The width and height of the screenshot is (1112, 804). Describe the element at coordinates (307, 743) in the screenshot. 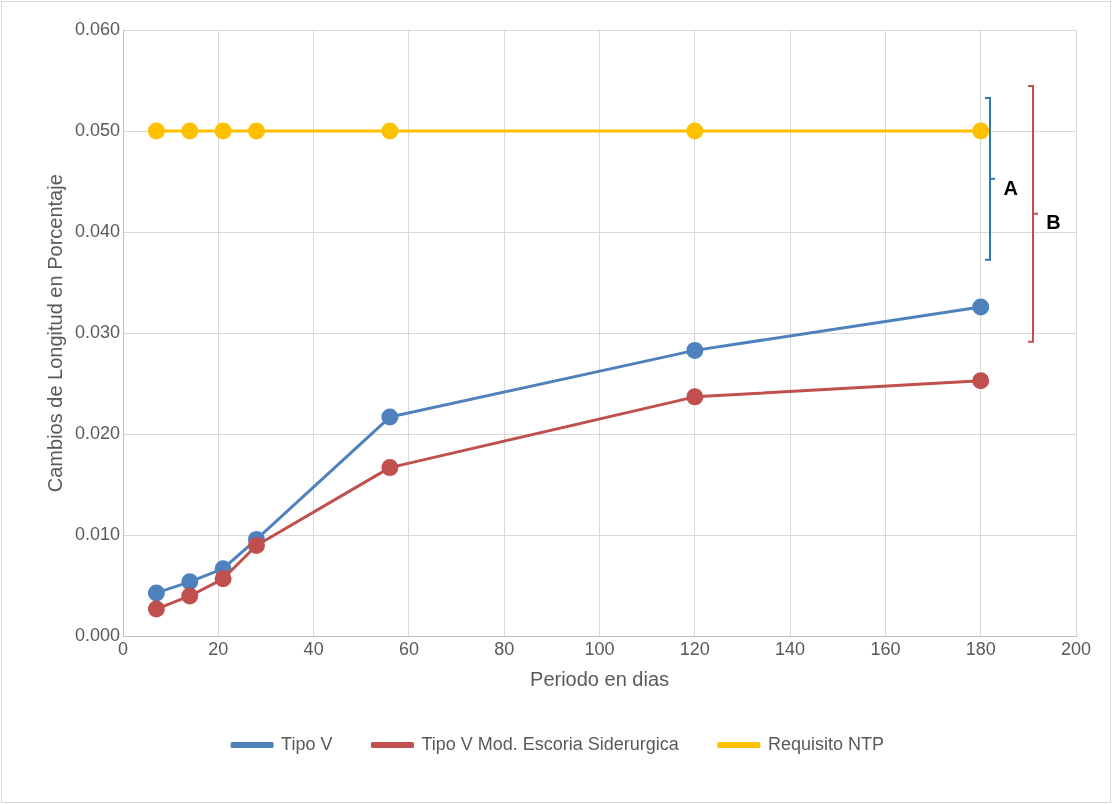

I see `legend-label: Tipo V` at that location.